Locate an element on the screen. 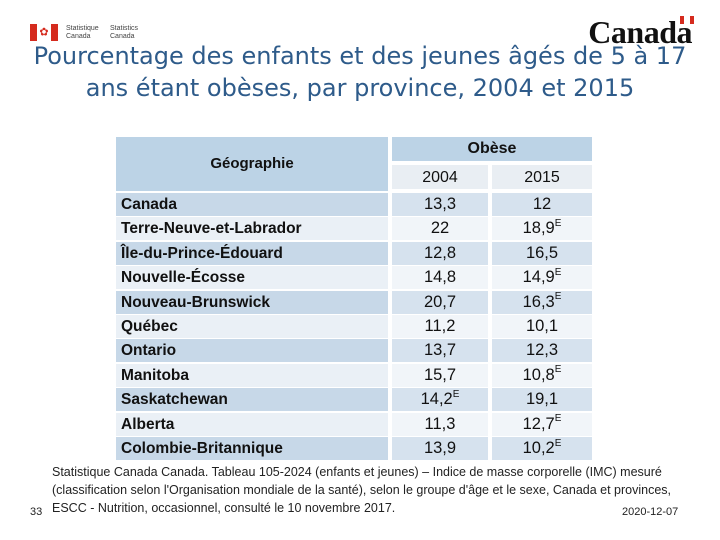 Image resolution: width=720 pixels, height=540 pixels. year-2004-header: 2004 is located at coordinates (440, 177).